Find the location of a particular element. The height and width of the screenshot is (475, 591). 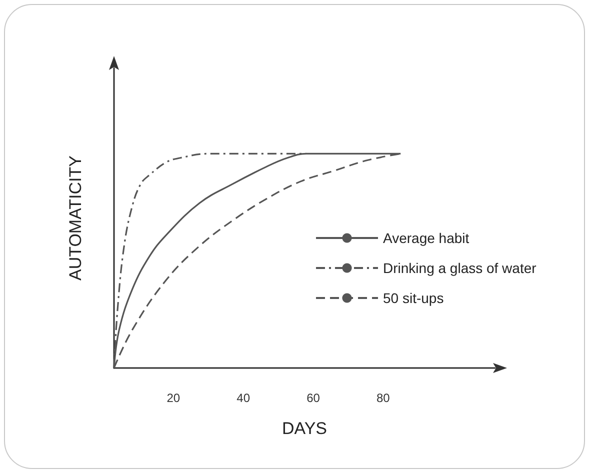

x-tick-label: 40 is located at coordinates (243, 398).